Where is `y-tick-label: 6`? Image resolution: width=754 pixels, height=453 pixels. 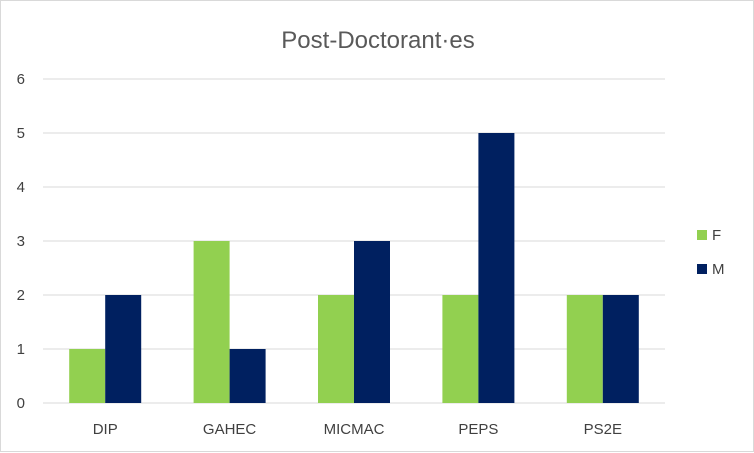
y-tick-label: 6 is located at coordinates (21, 79).